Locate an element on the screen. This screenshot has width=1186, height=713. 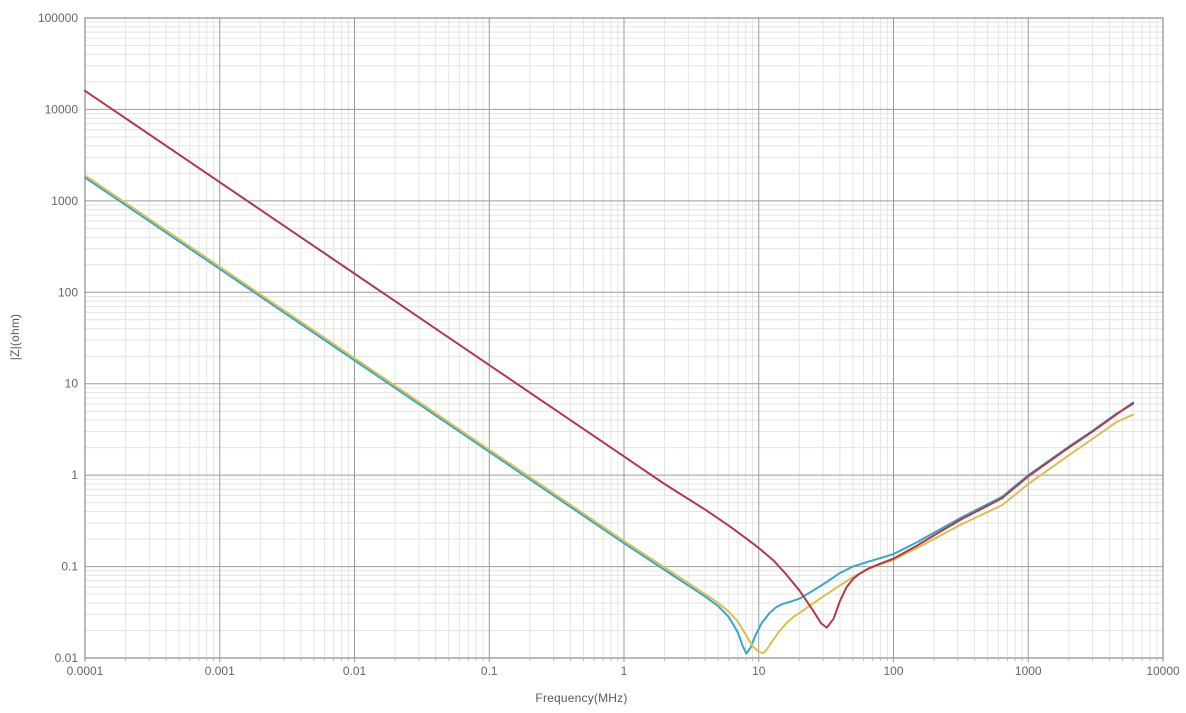
y-tick-label: 10 is located at coordinates (72, 384).